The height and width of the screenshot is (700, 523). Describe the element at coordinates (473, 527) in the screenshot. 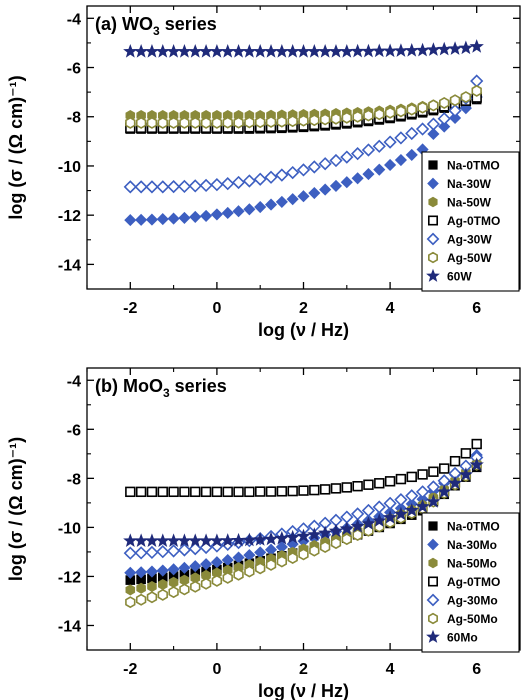

I see `legend-label: Na-0TMO` at that location.